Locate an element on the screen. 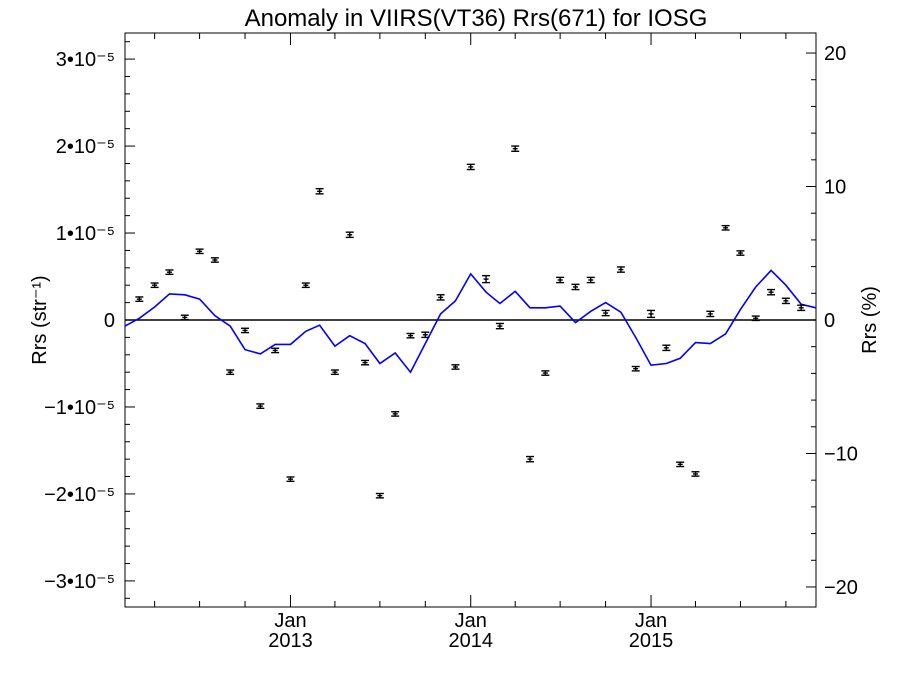 This screenshot has width=900, height=675. right-y-tick-label: 20 is located at coordinates (835, 54).